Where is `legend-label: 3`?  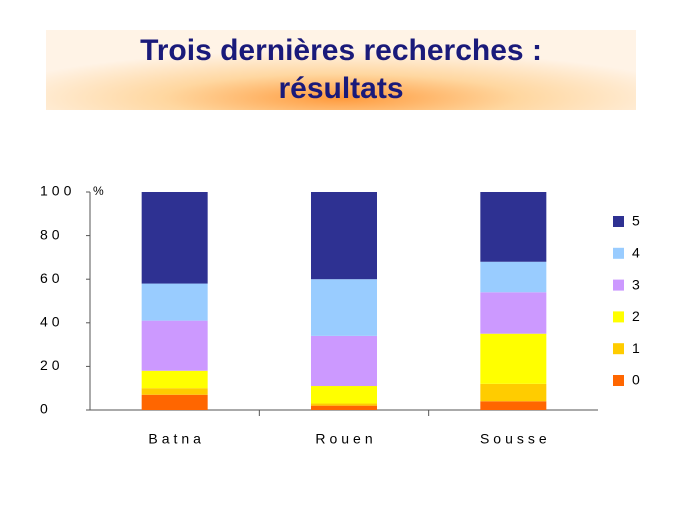
legend-label: 3 is located at coordinates (636, 284).